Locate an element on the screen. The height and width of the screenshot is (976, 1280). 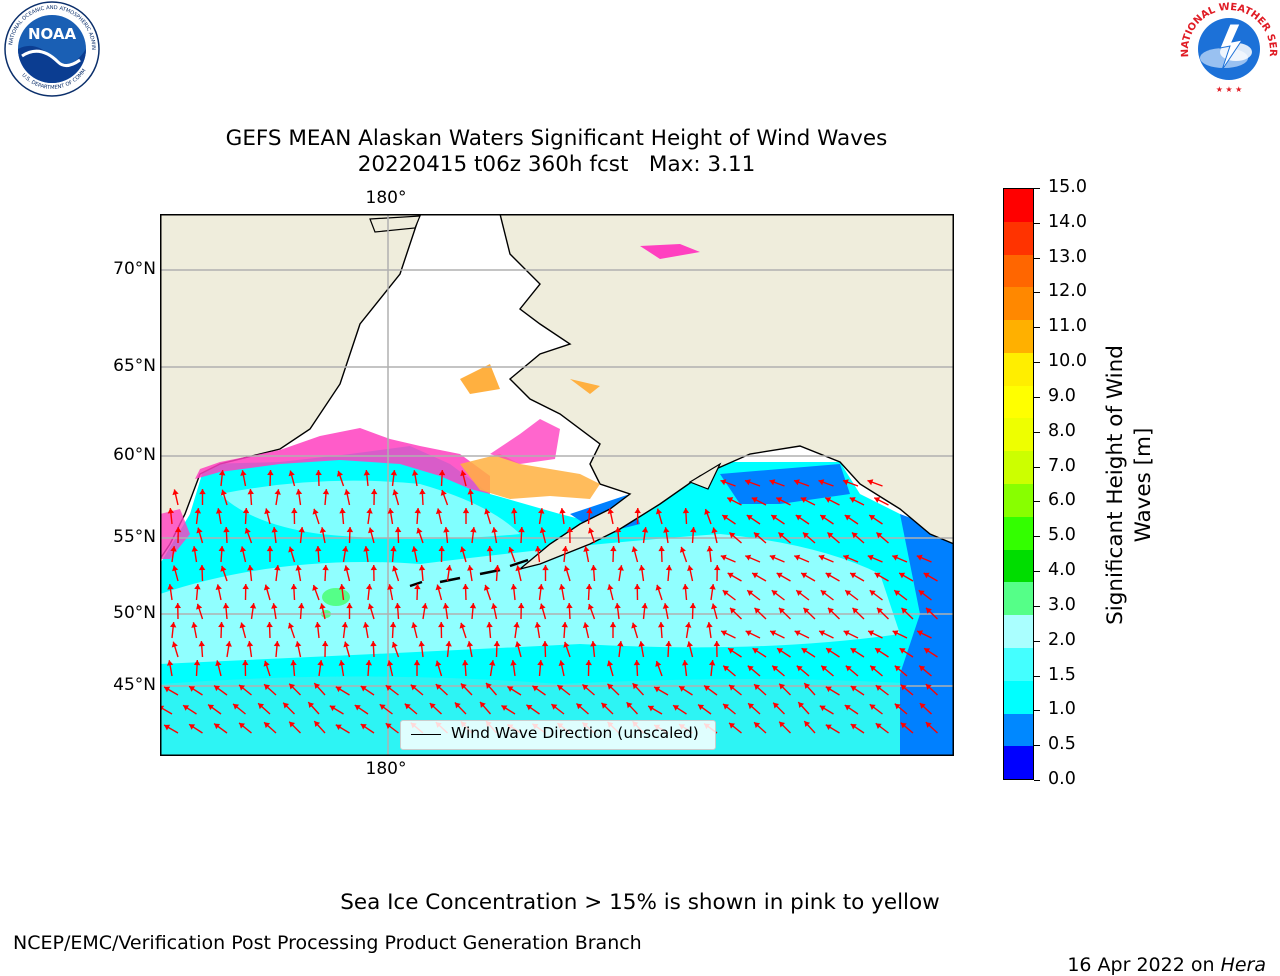
run-date-text: 16 Apr 2022 on is located at coordinates (1143, 965).